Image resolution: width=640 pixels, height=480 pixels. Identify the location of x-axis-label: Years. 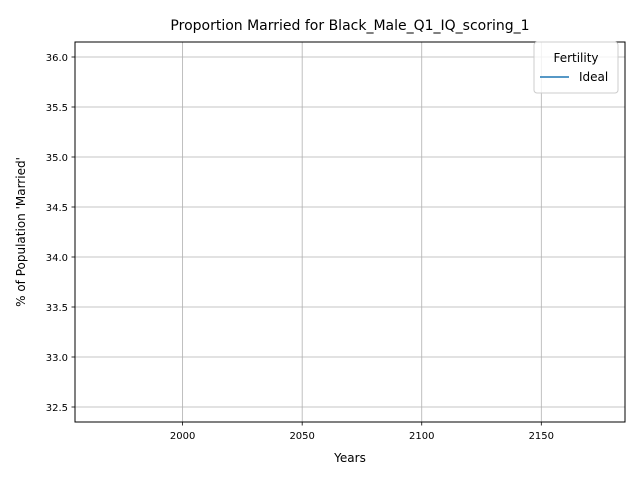
(349, 458).